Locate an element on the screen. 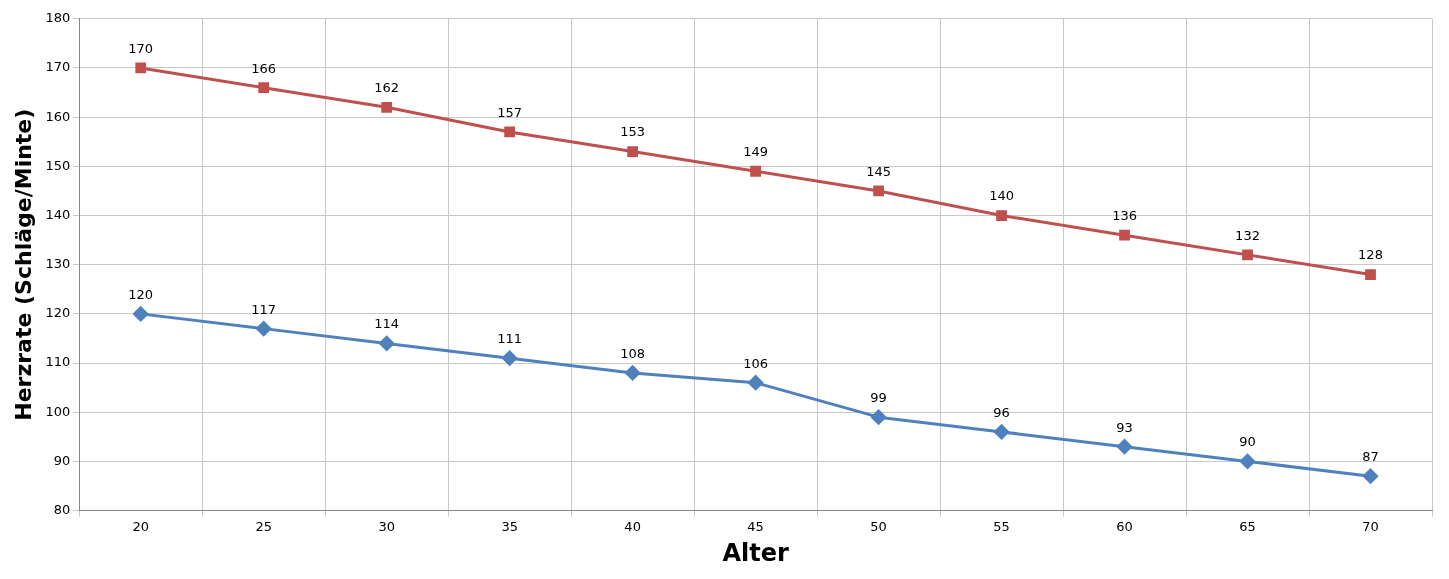  y-tick-label: 150 is located at coordinates (58, 165).